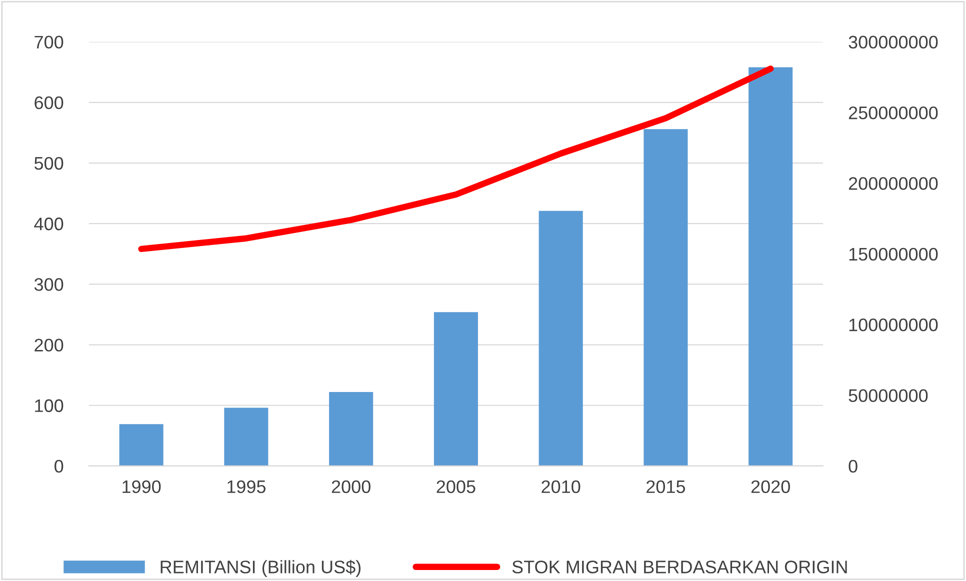  What do you see at coordinates (893, 325) in the screenshot?
I see `y2-tick-label: 100000000` at bounding box center [893, 325].